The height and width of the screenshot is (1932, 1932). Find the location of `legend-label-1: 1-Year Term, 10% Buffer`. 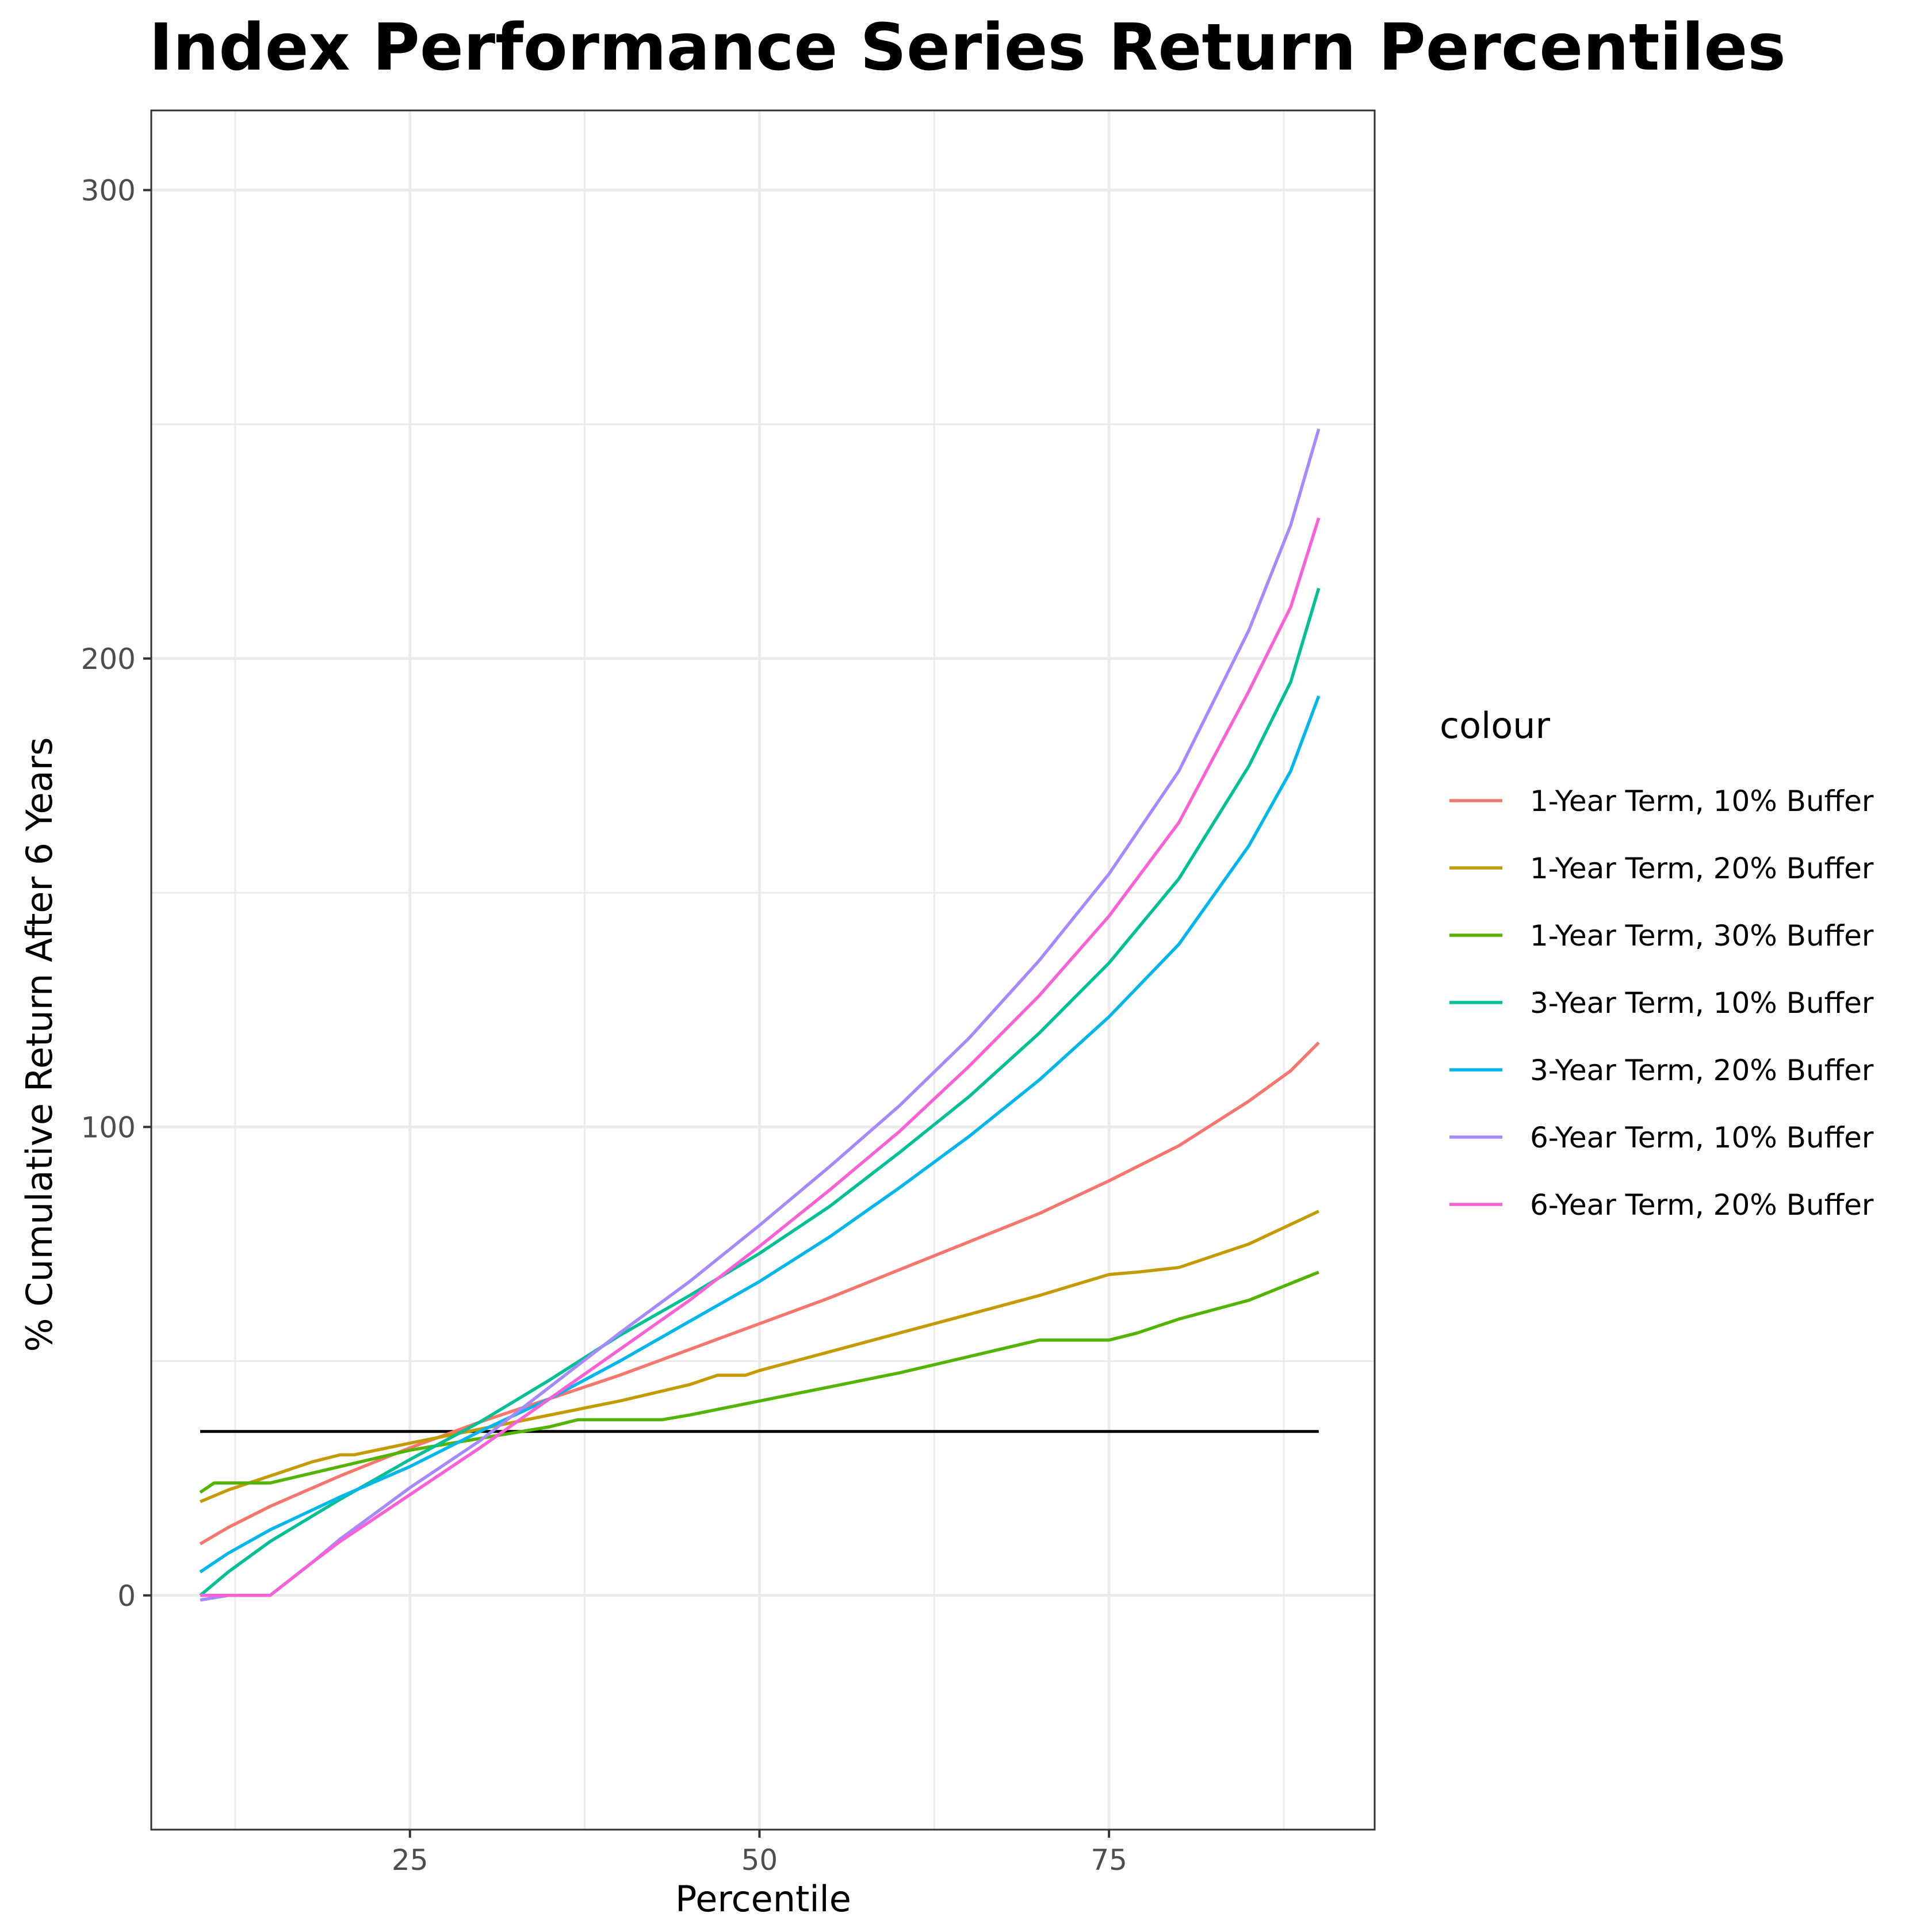

legend-label-1: 1-Year Term, 10% Buffer is located at coordinates (1702, 801).